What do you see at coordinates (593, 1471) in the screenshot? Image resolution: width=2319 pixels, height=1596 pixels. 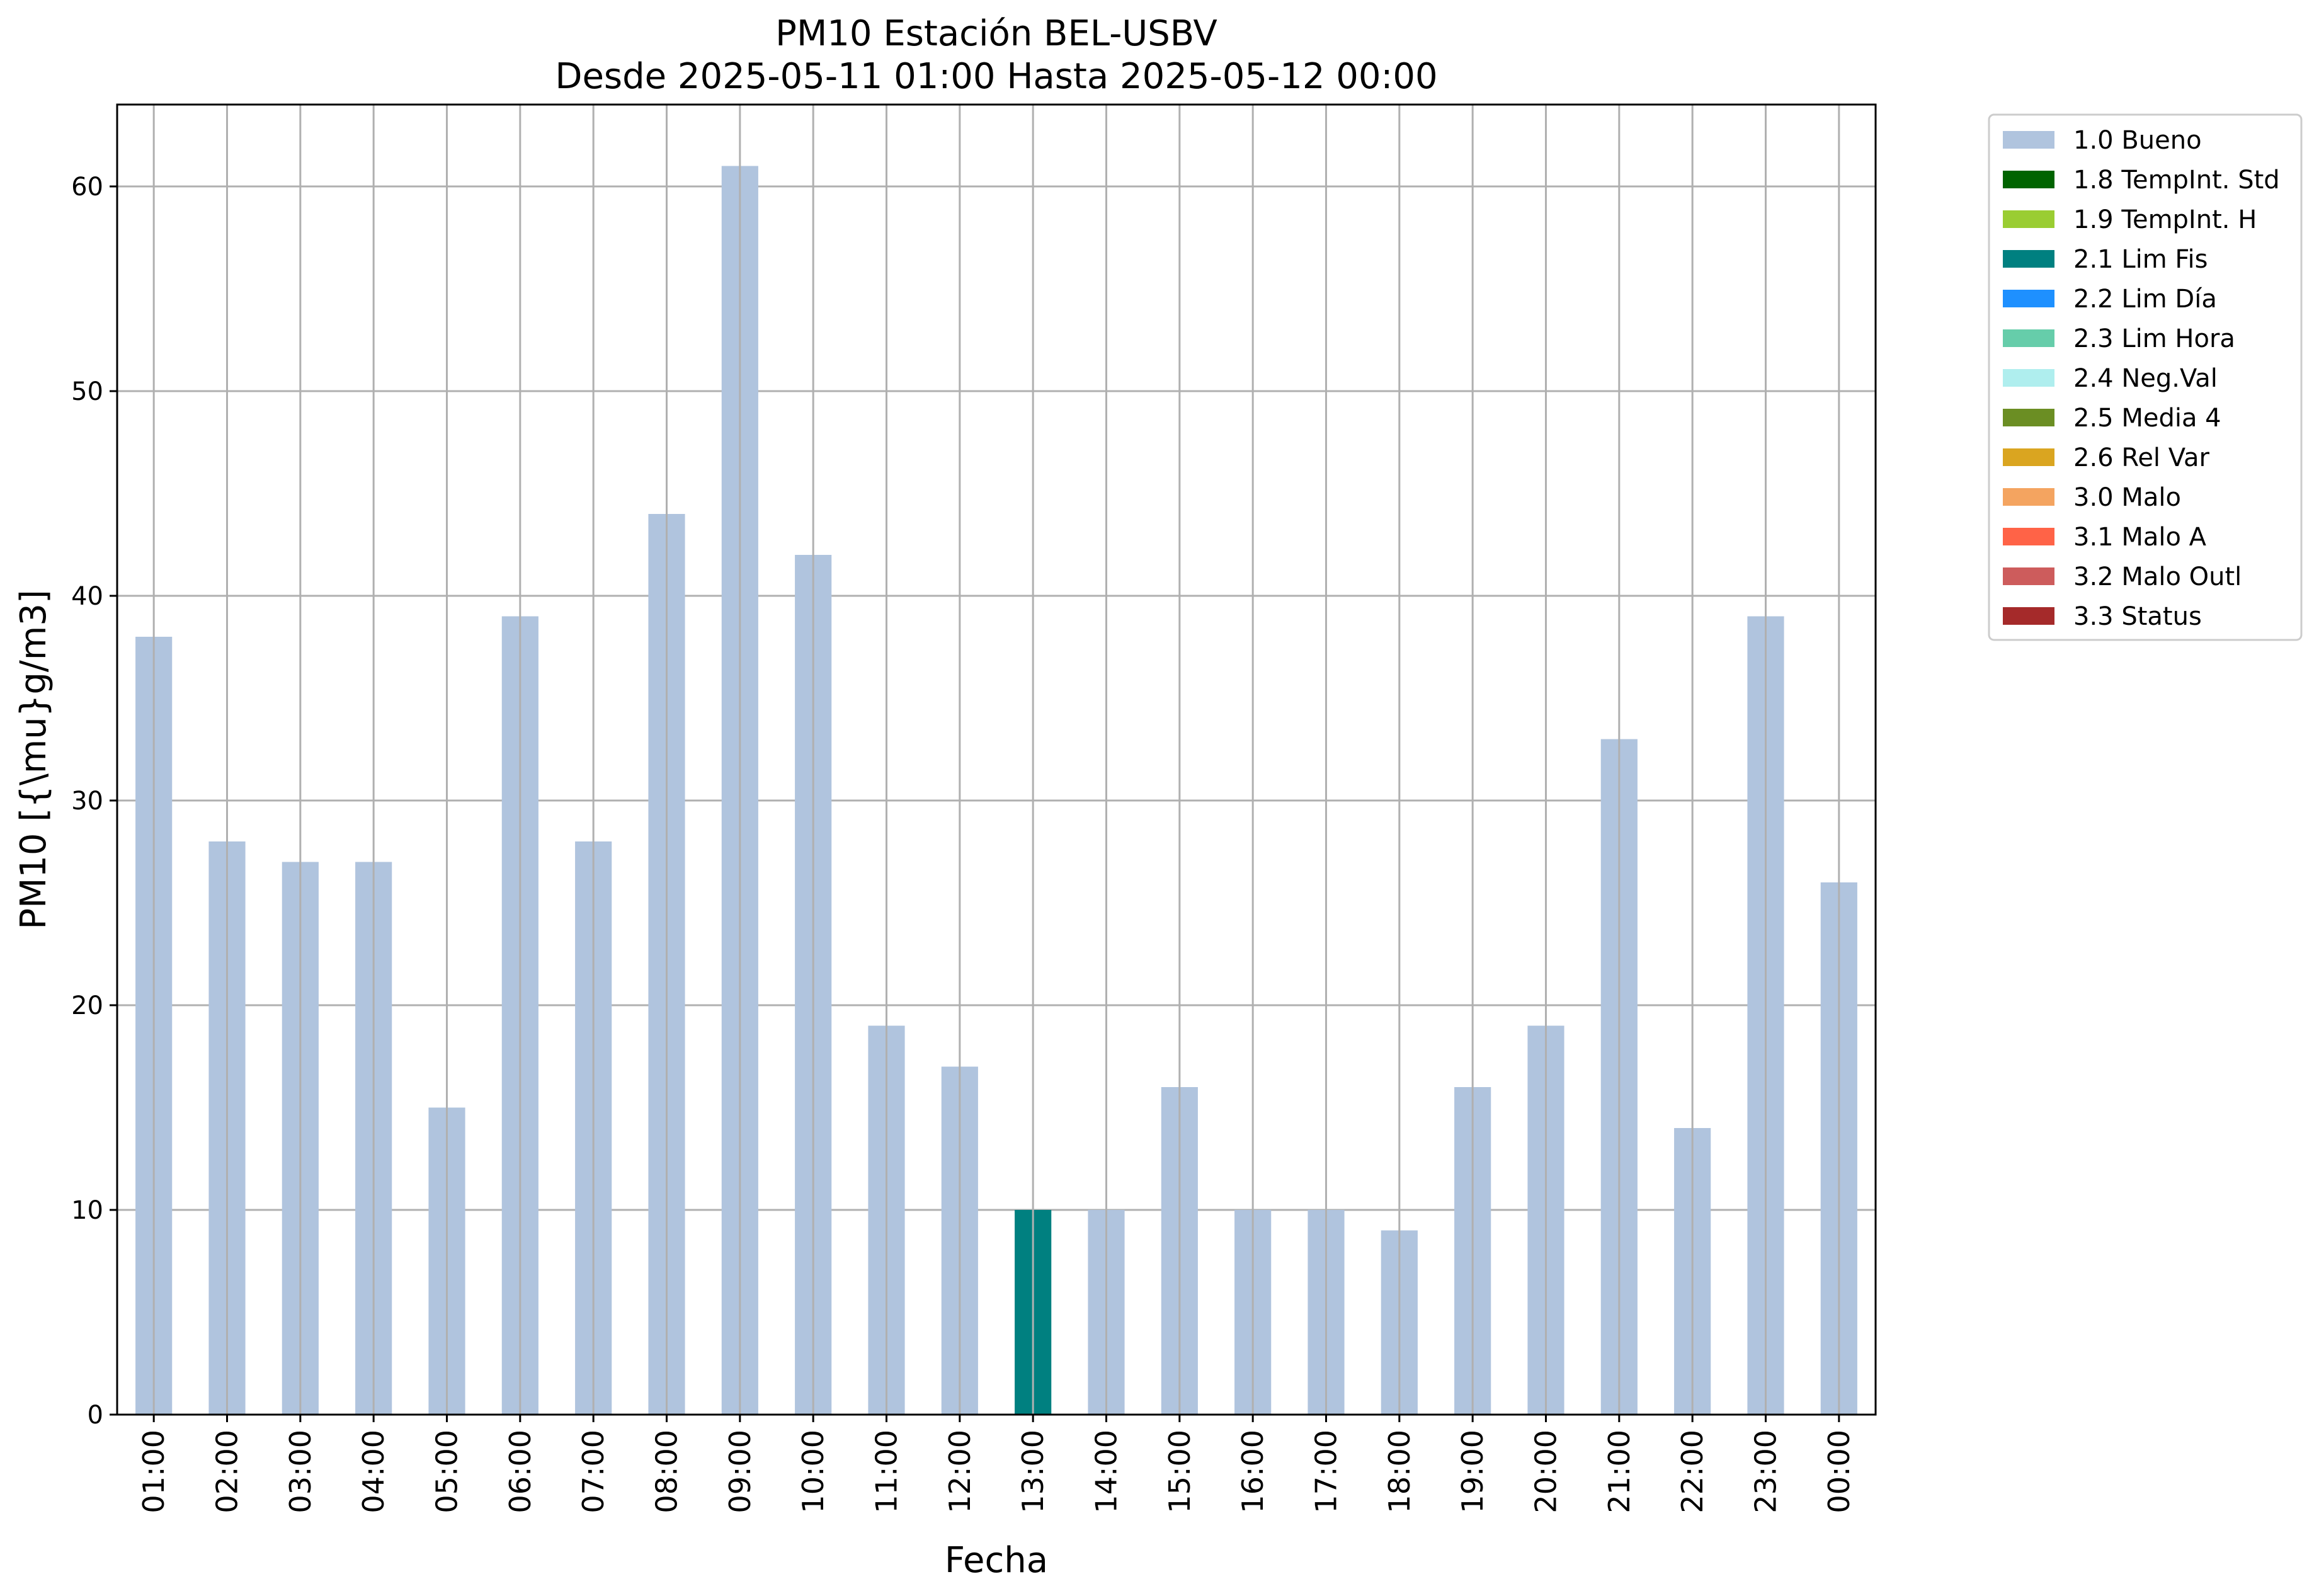 I see `x-tick-label: 07:00` at bounding box center [593, 1471].